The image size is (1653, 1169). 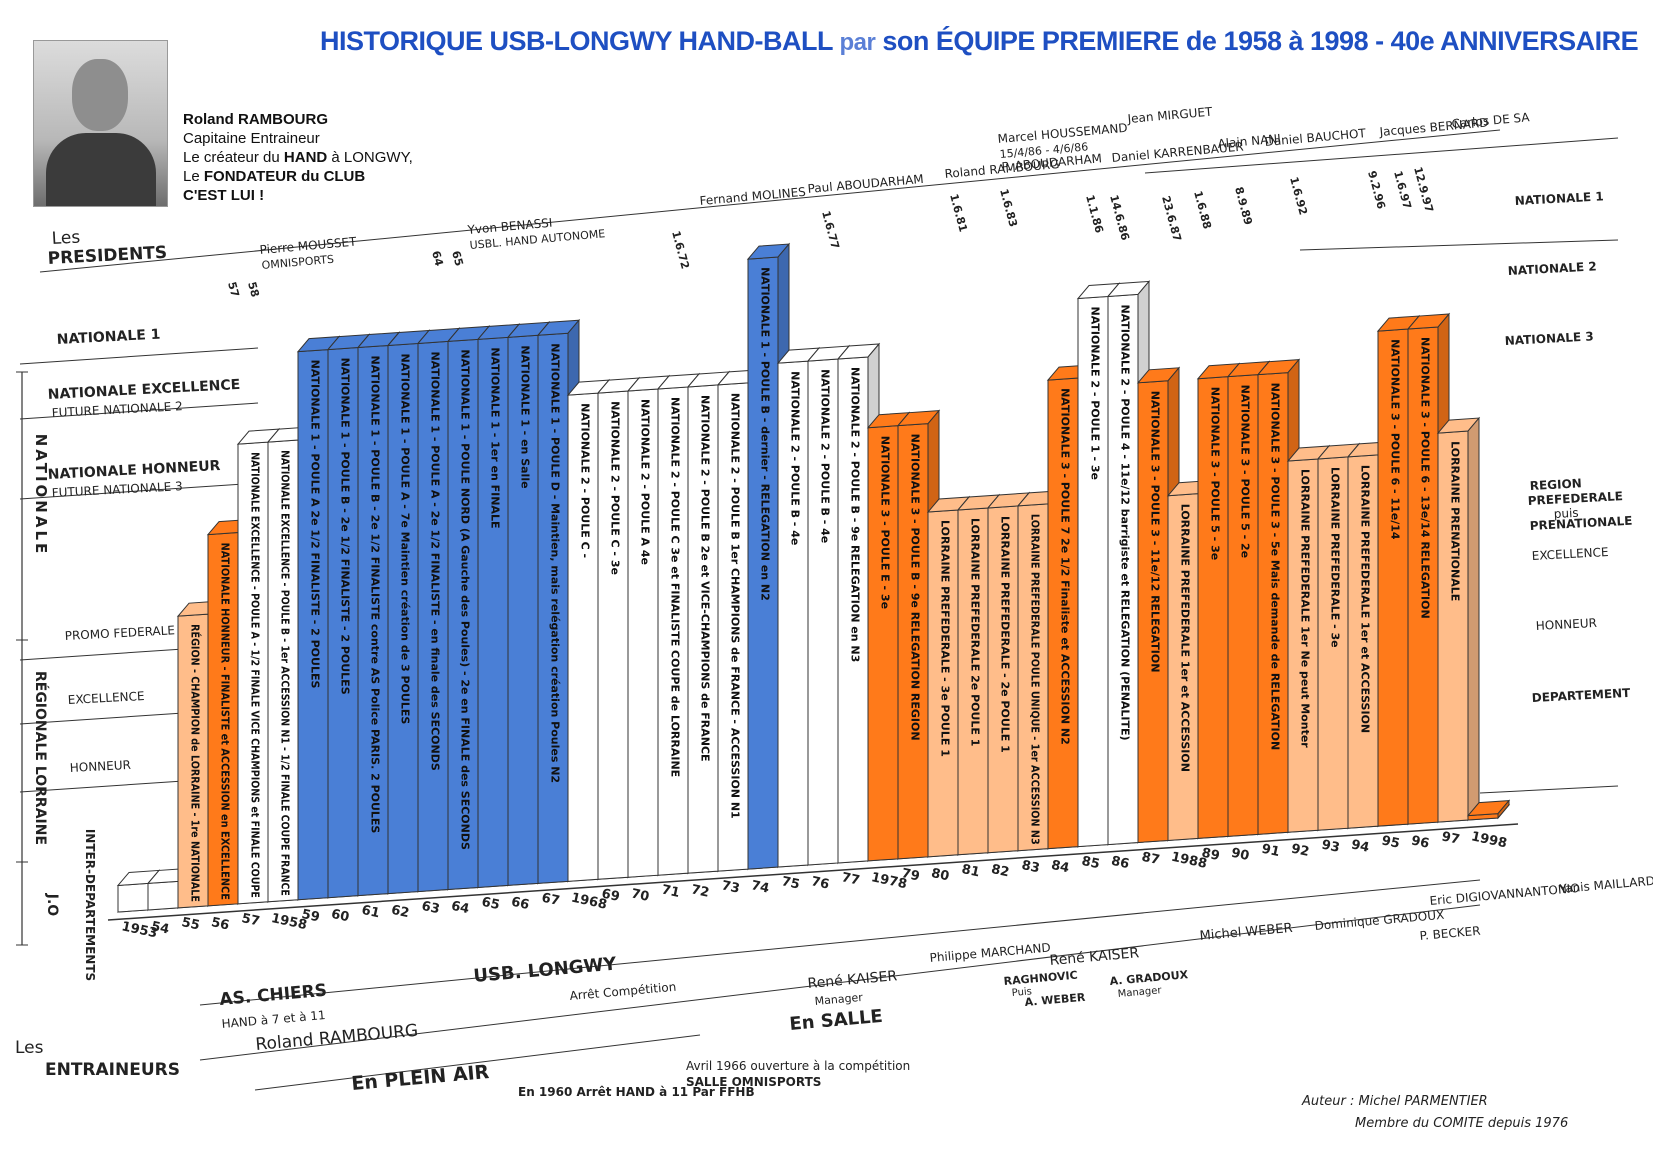 What do you see at coordinates (310, 916) in the screenshot?
I see `year-label: 59` at bounding box center [310, 916].